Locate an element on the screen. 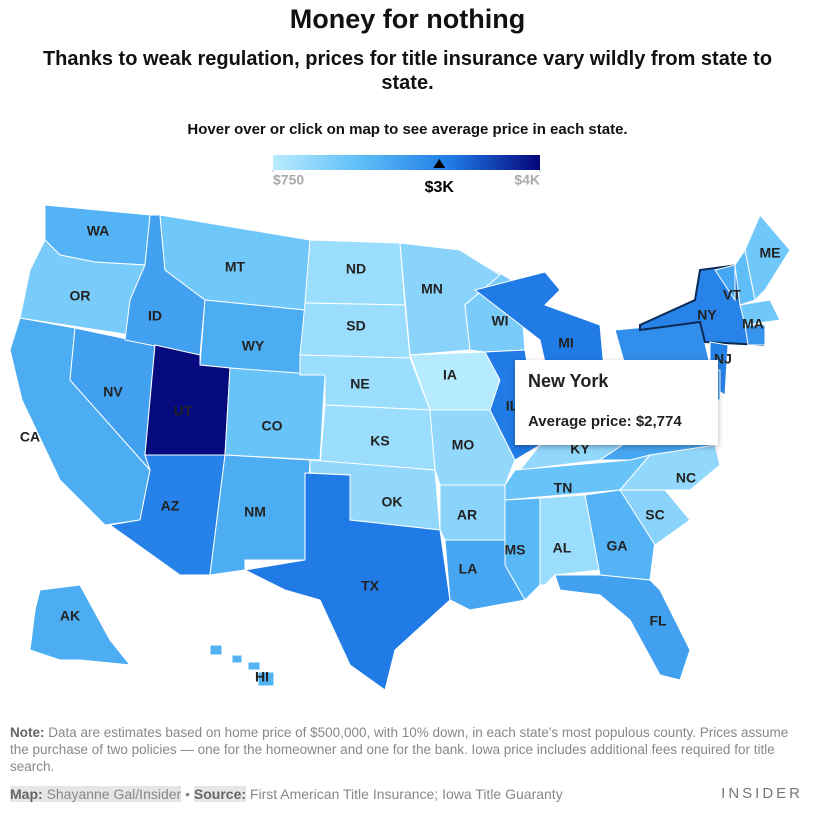  state-label: NJ is located at coordinates (723, 359).